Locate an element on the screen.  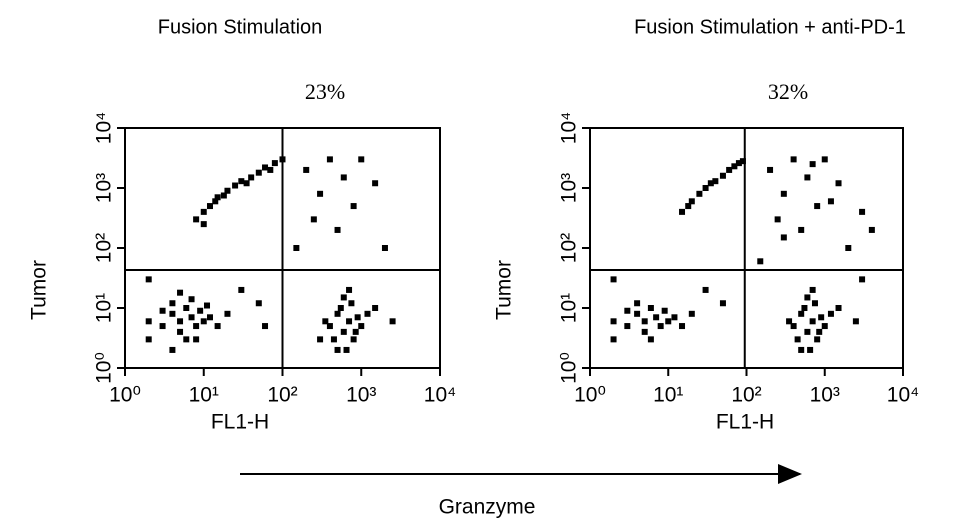
y-tick-label: 10³ is located at coordinates (569, 188).